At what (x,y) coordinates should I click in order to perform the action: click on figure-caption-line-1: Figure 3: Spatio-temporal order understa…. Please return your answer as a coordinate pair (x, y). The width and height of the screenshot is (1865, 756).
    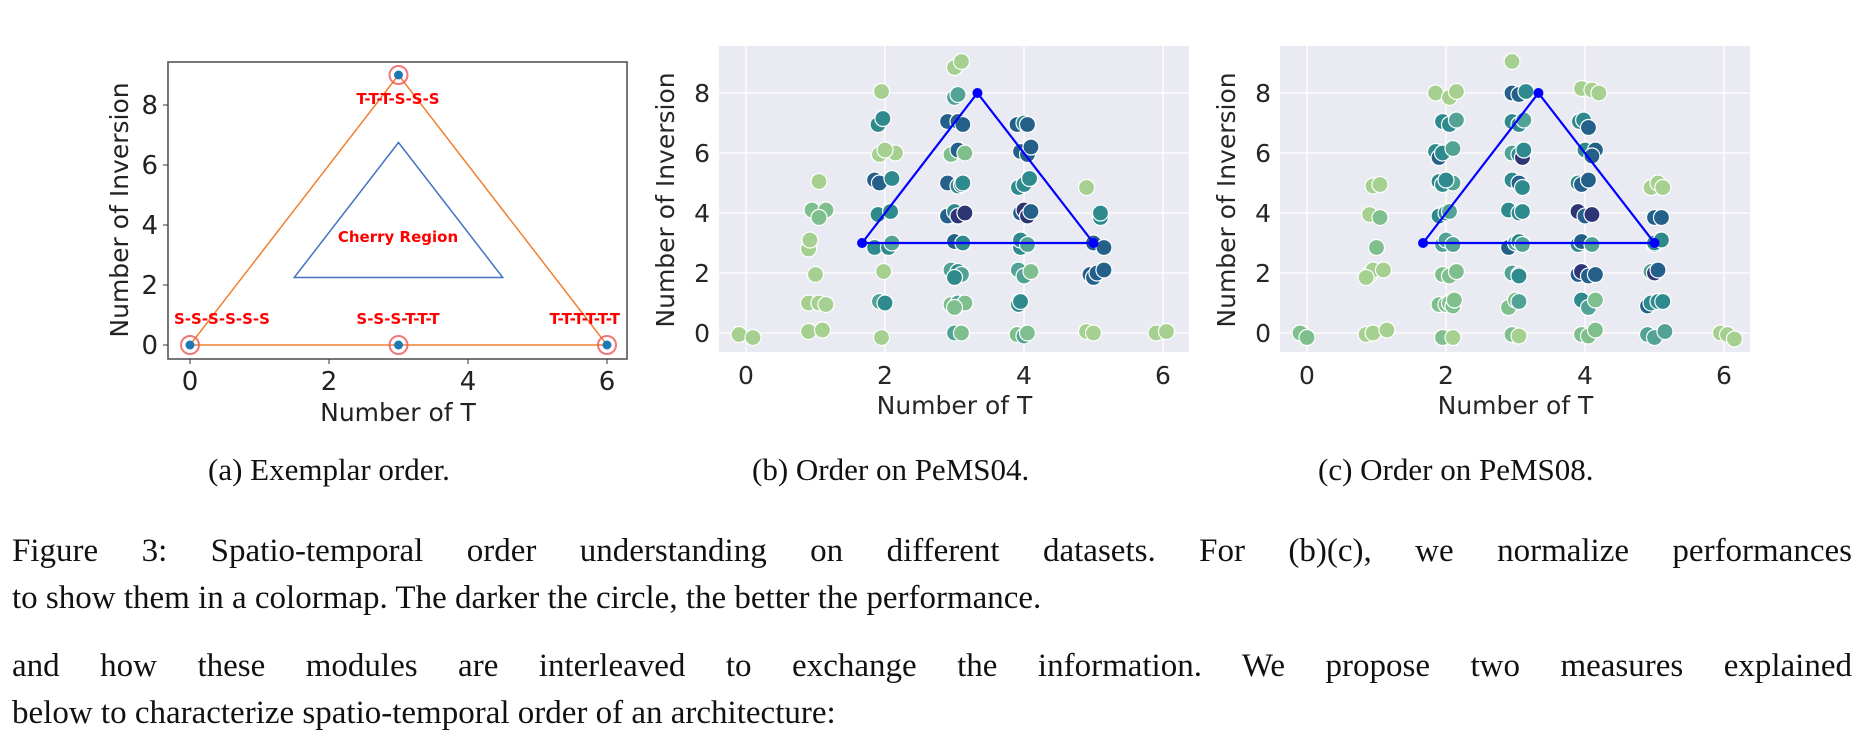
    Looking at the image, I should click on (932, 551).